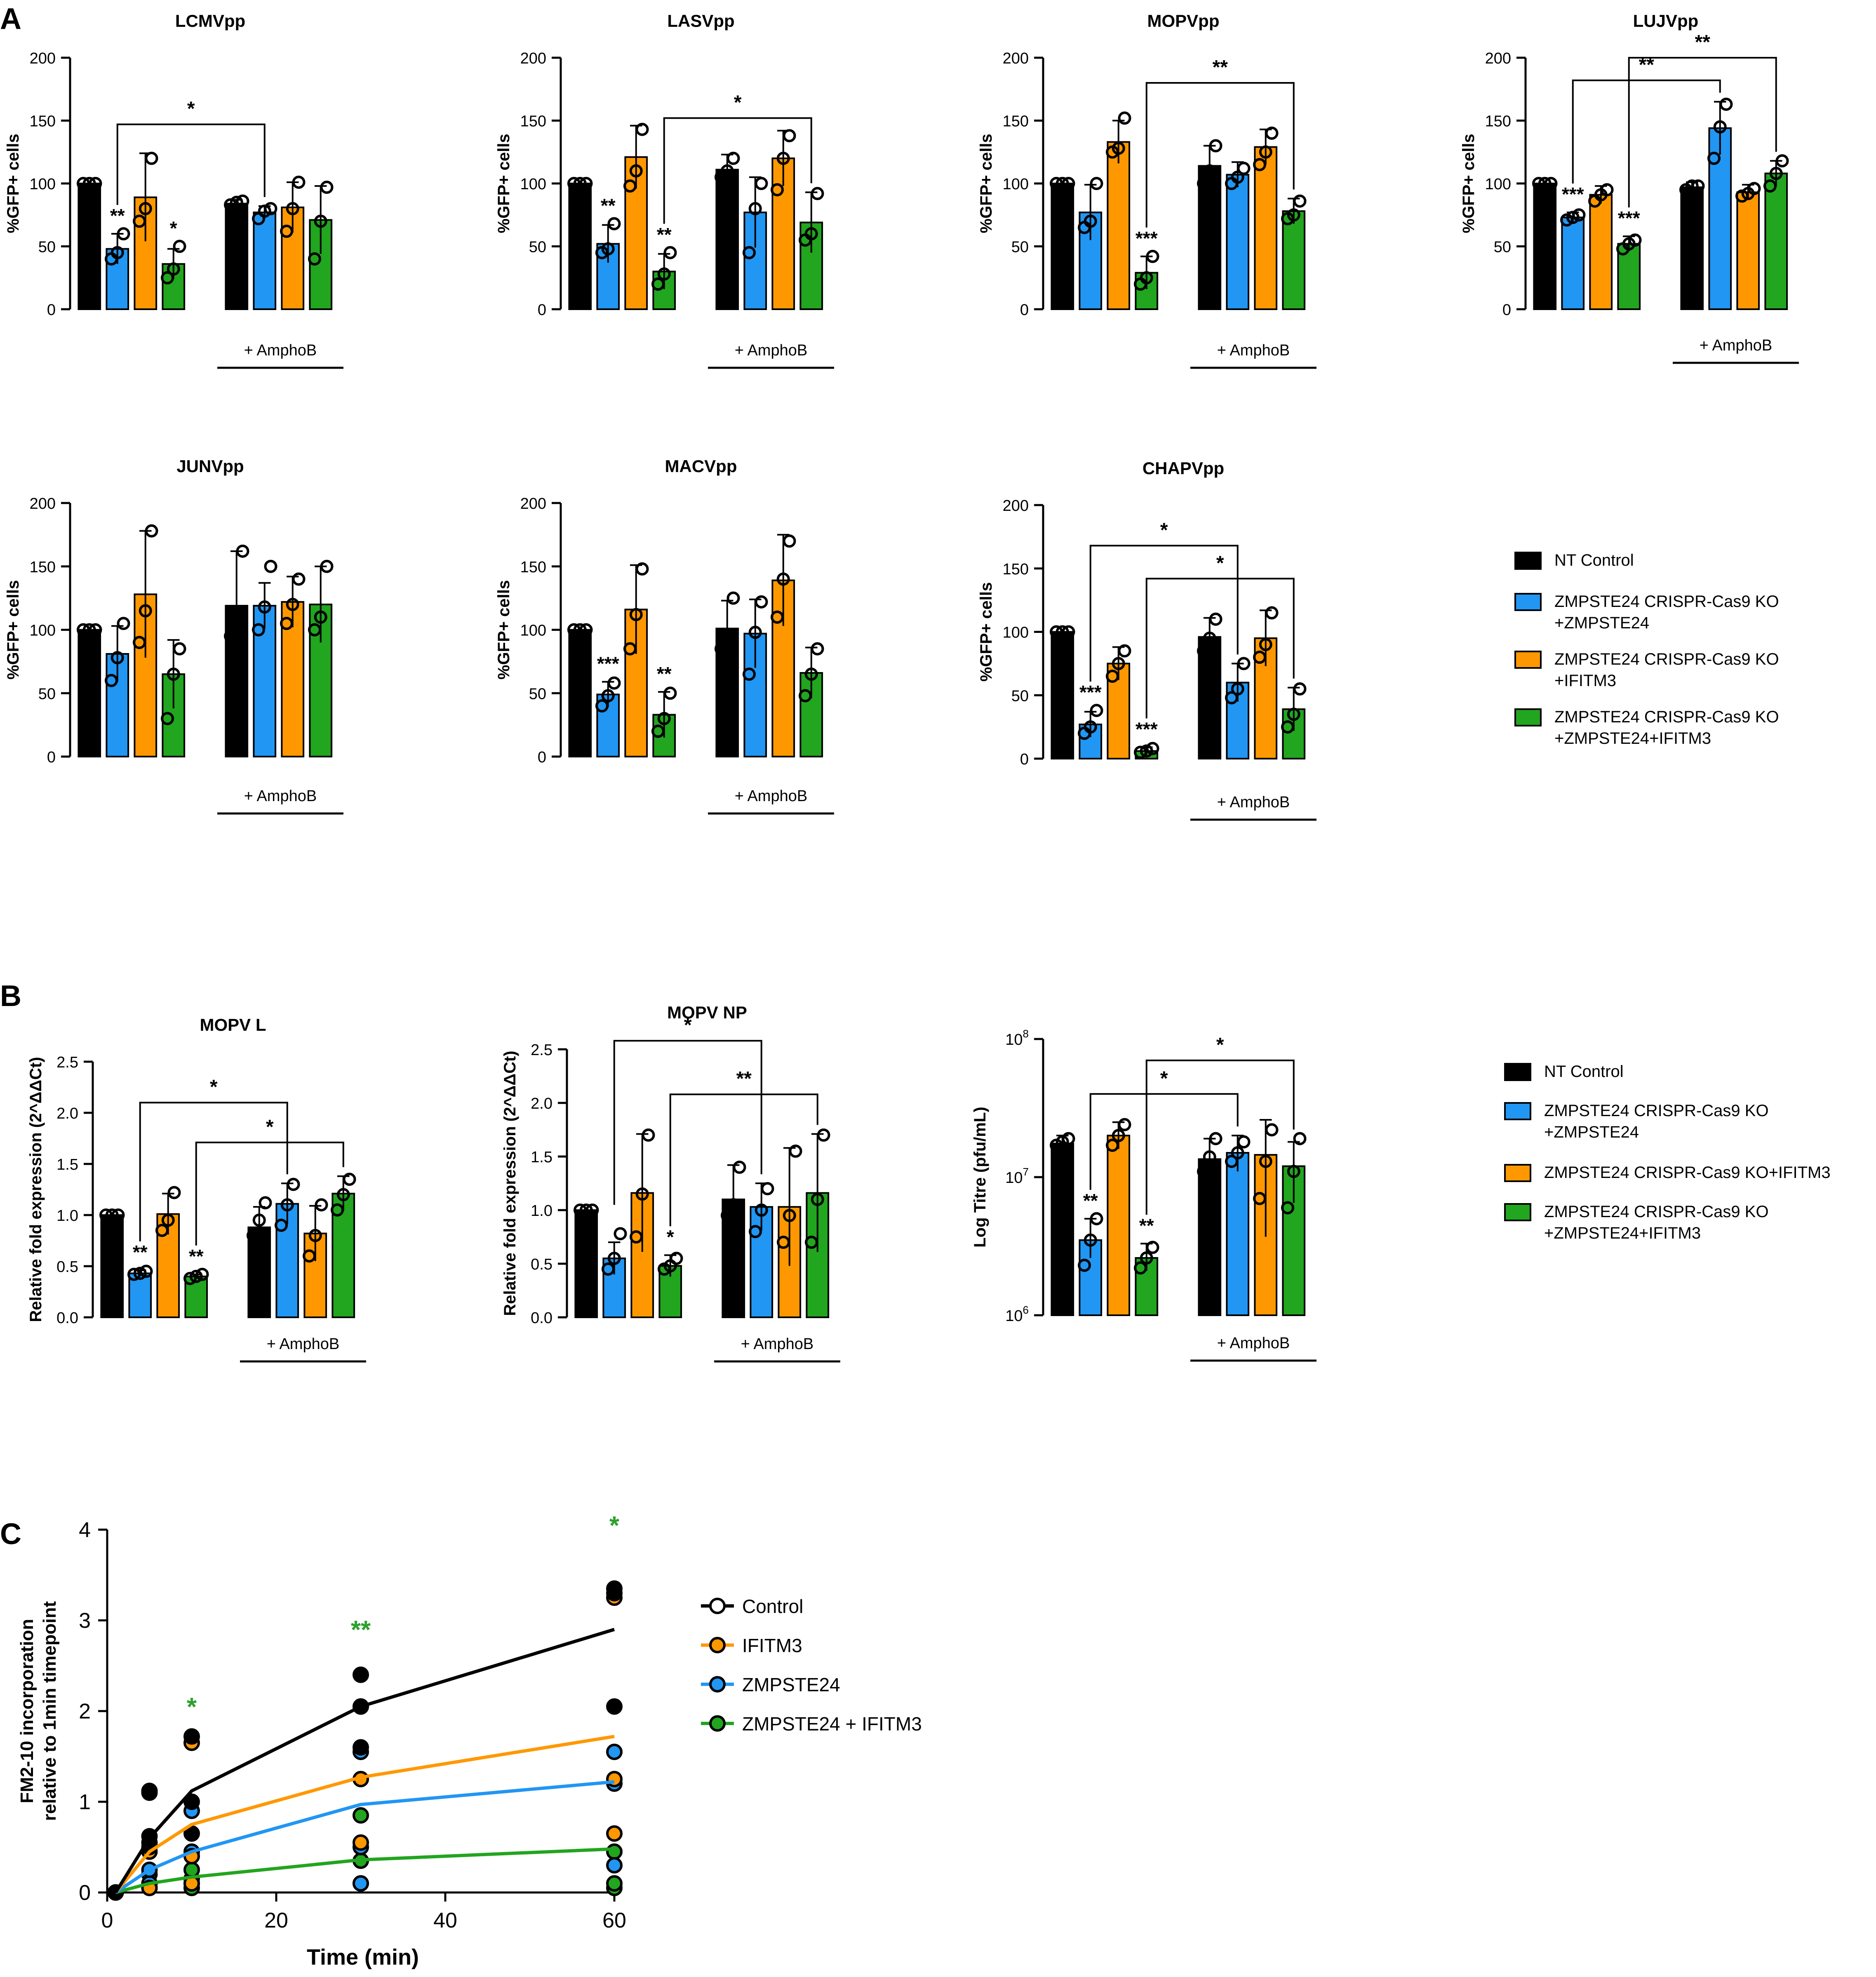 The height and width of the screenshot is (1977, 1876). Describe the element at coordinates (67, 1318) in the screenshot. I see `y-tick-label: 0.0` at that location.